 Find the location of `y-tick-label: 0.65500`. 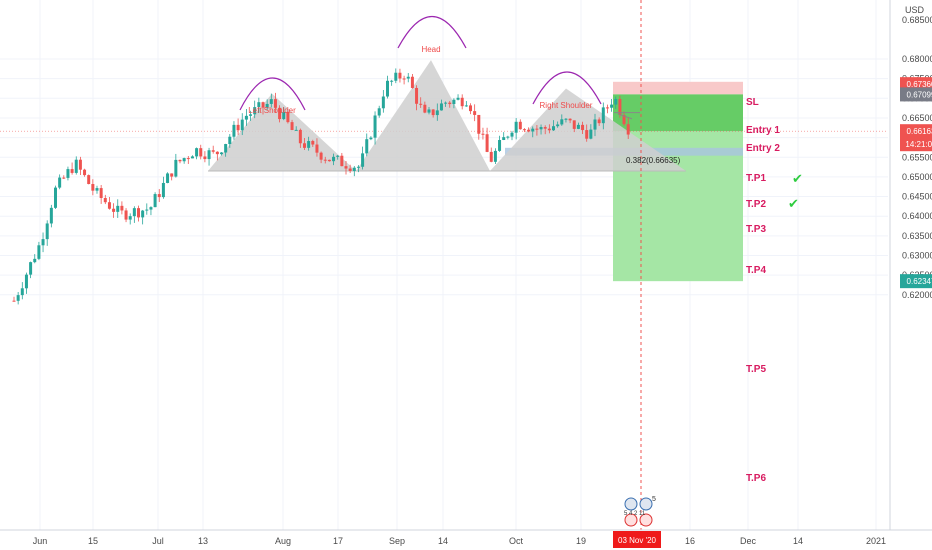

y-tick-label: 0.65500 is located at coordinates (917, 157).